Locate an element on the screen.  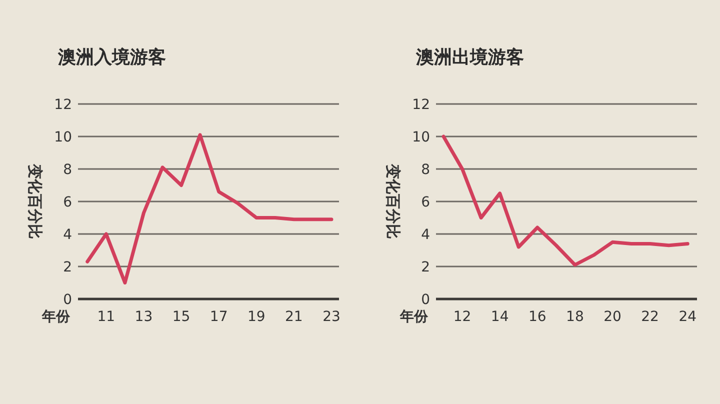
chart-title: 澳洲入境游客 is located at coordinates (111, 57).